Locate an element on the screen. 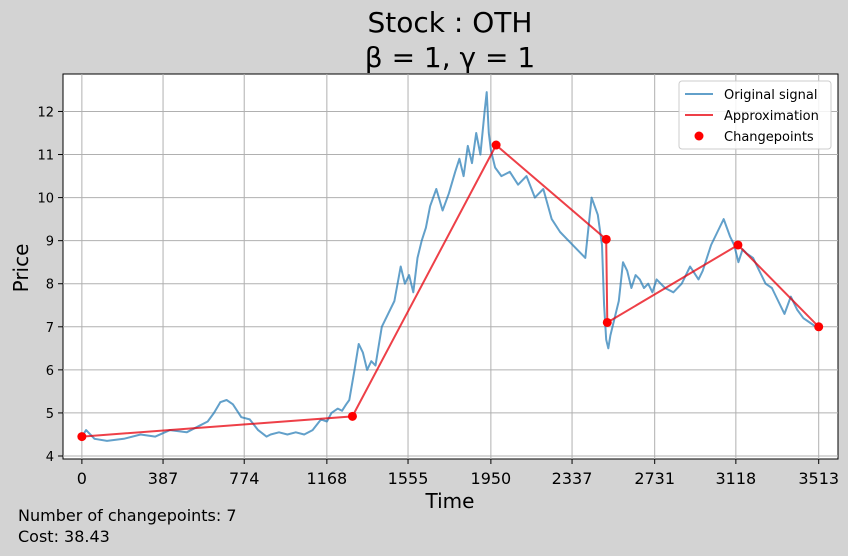 This screenshot has height=556, width=848. changepoints-count: Number of changepoints: 7 is located at coordinates (127, 515).